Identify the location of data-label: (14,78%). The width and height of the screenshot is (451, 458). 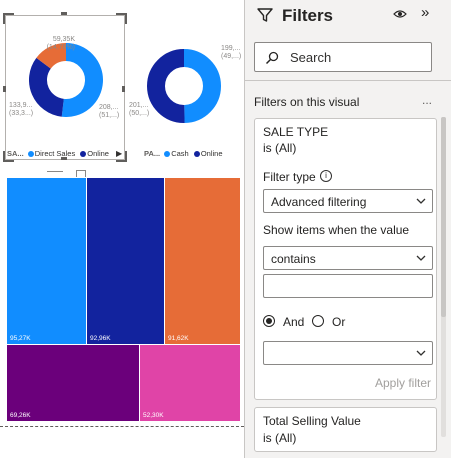
(60, 47).